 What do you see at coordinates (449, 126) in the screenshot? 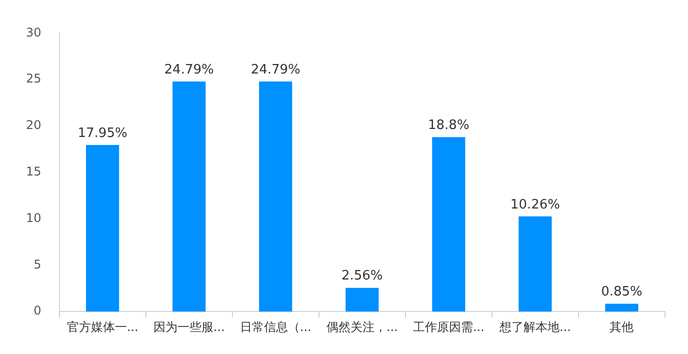
I see `data-label: 18.8%` at bounding box center [449, 126].